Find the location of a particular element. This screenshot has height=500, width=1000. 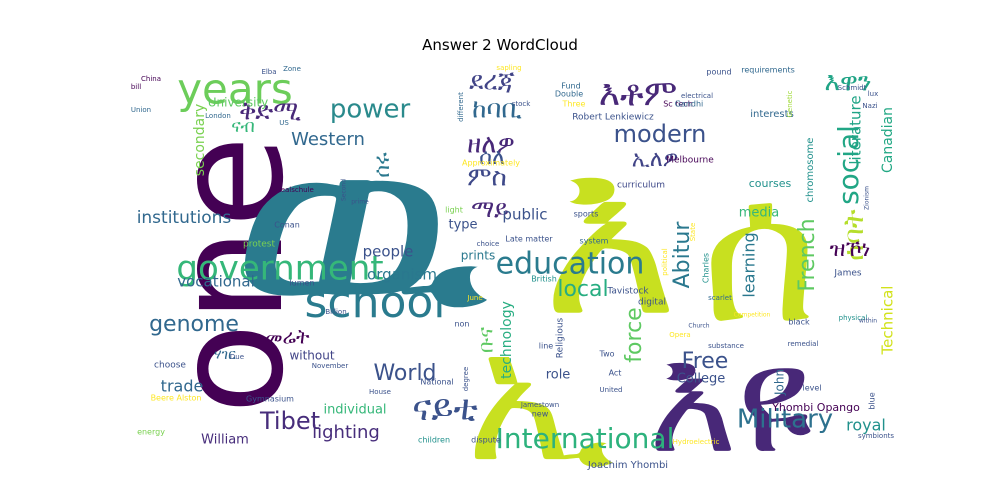

word-142: Competition is located at coordinates (752, 315).